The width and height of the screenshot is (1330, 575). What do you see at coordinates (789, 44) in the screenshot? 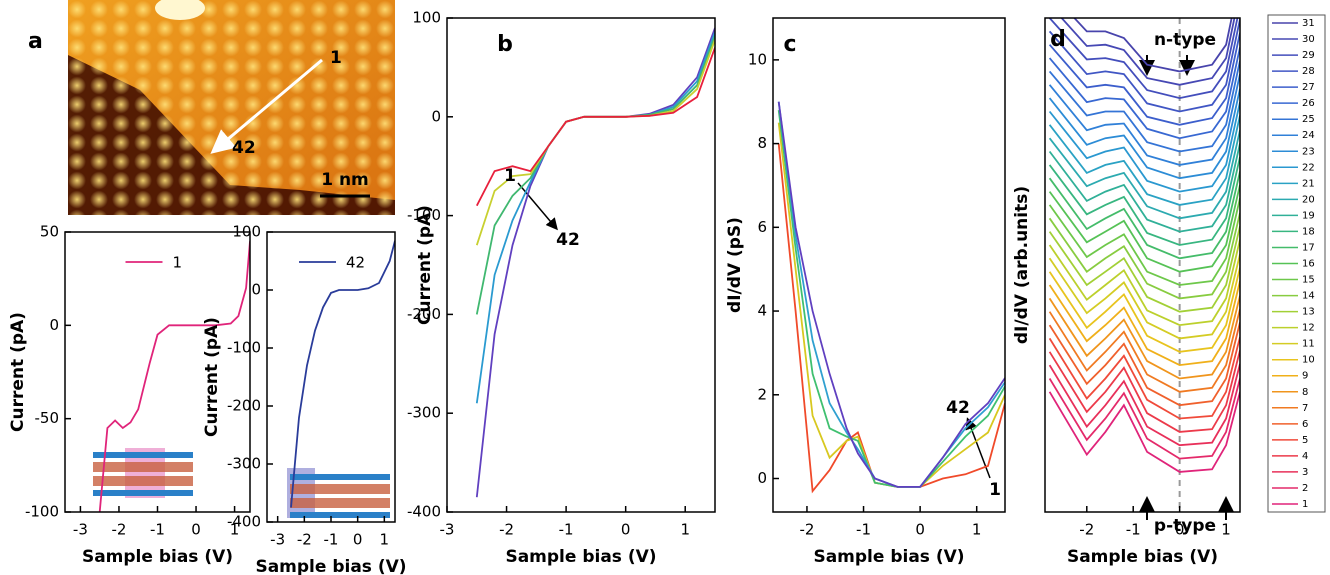
I see `panel-label: c` at bounding box center [789, 44].